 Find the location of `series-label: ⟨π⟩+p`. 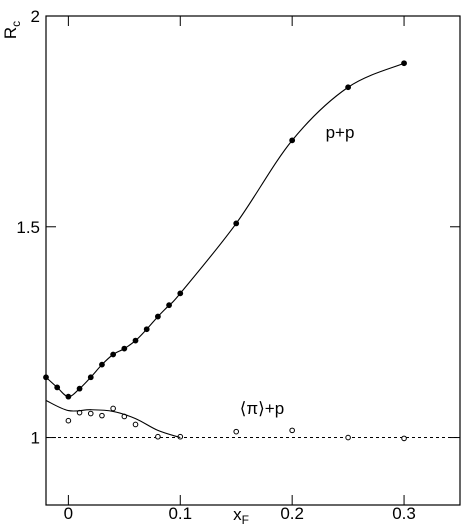

series-label: ⟨π⟩+p is located at coordinates (262, 408).